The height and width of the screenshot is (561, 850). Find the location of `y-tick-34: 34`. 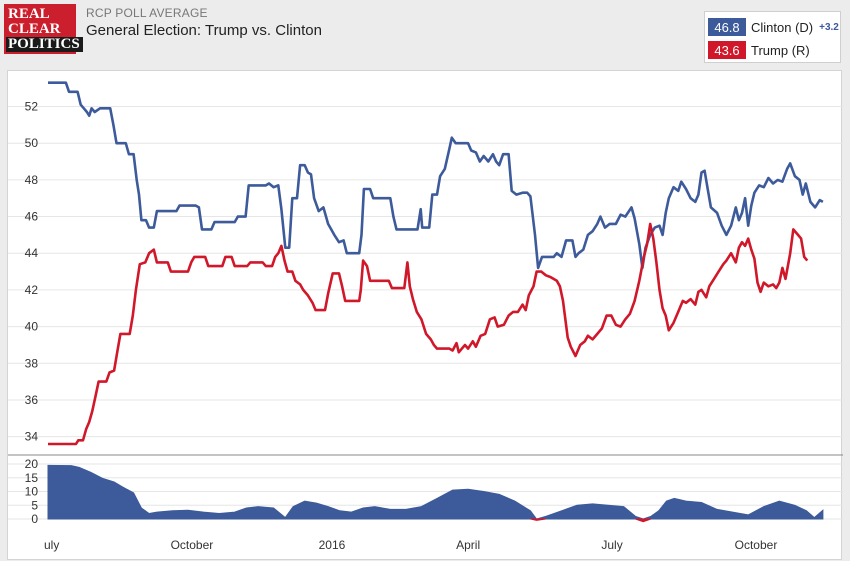

y-tick-34: 34 is located at coordinates (32, 437).